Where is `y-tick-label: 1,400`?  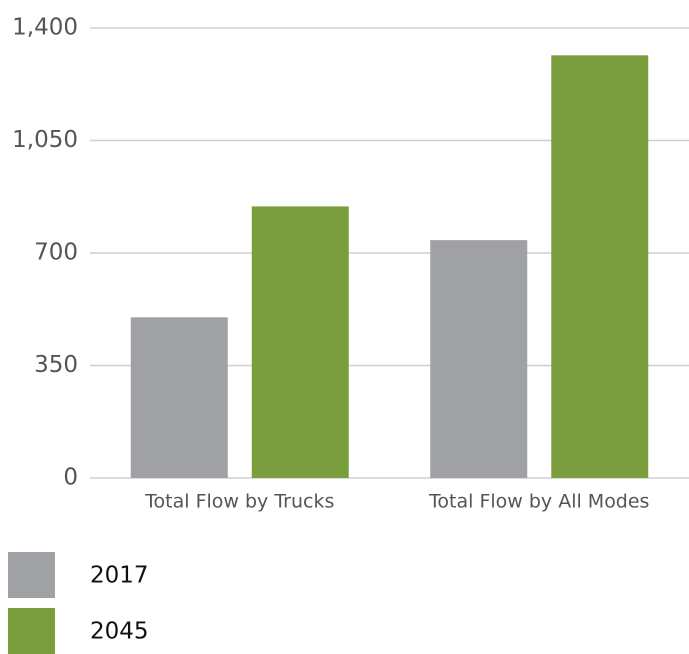
y-tick-label: 1,400 is located at coordinates (45, 28).